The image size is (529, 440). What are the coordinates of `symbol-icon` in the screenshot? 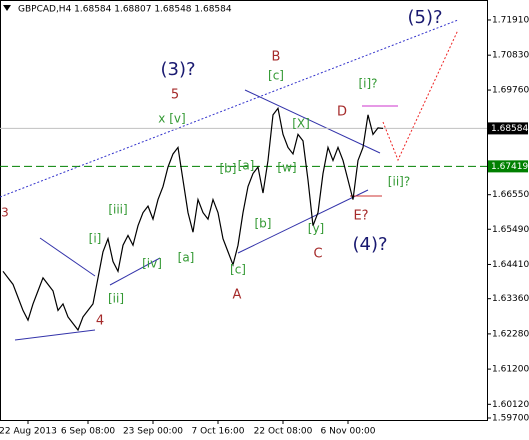 It's located at (7, 8).